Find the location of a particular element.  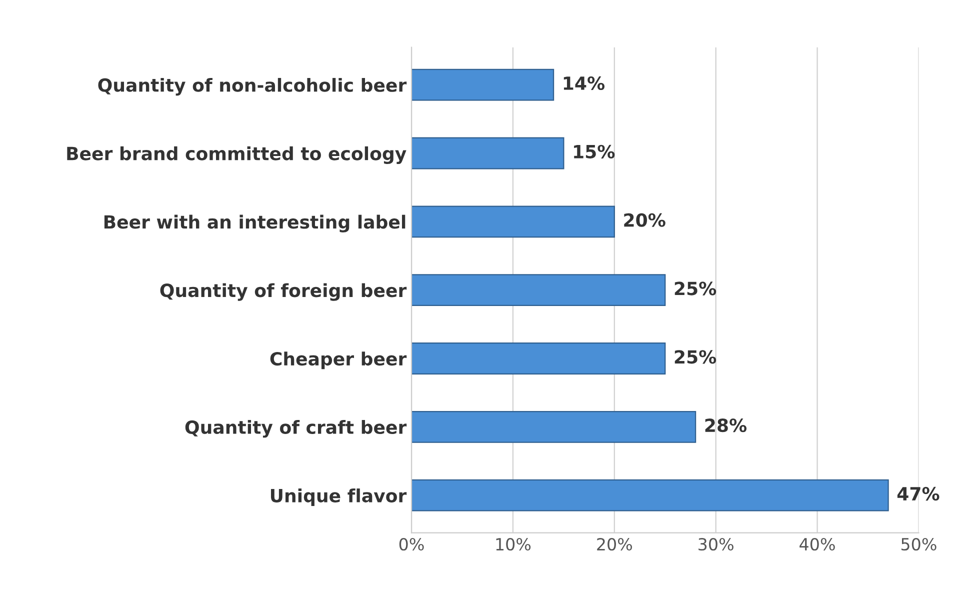

x-tick-label: 20% is located at coordinates (614, 544).